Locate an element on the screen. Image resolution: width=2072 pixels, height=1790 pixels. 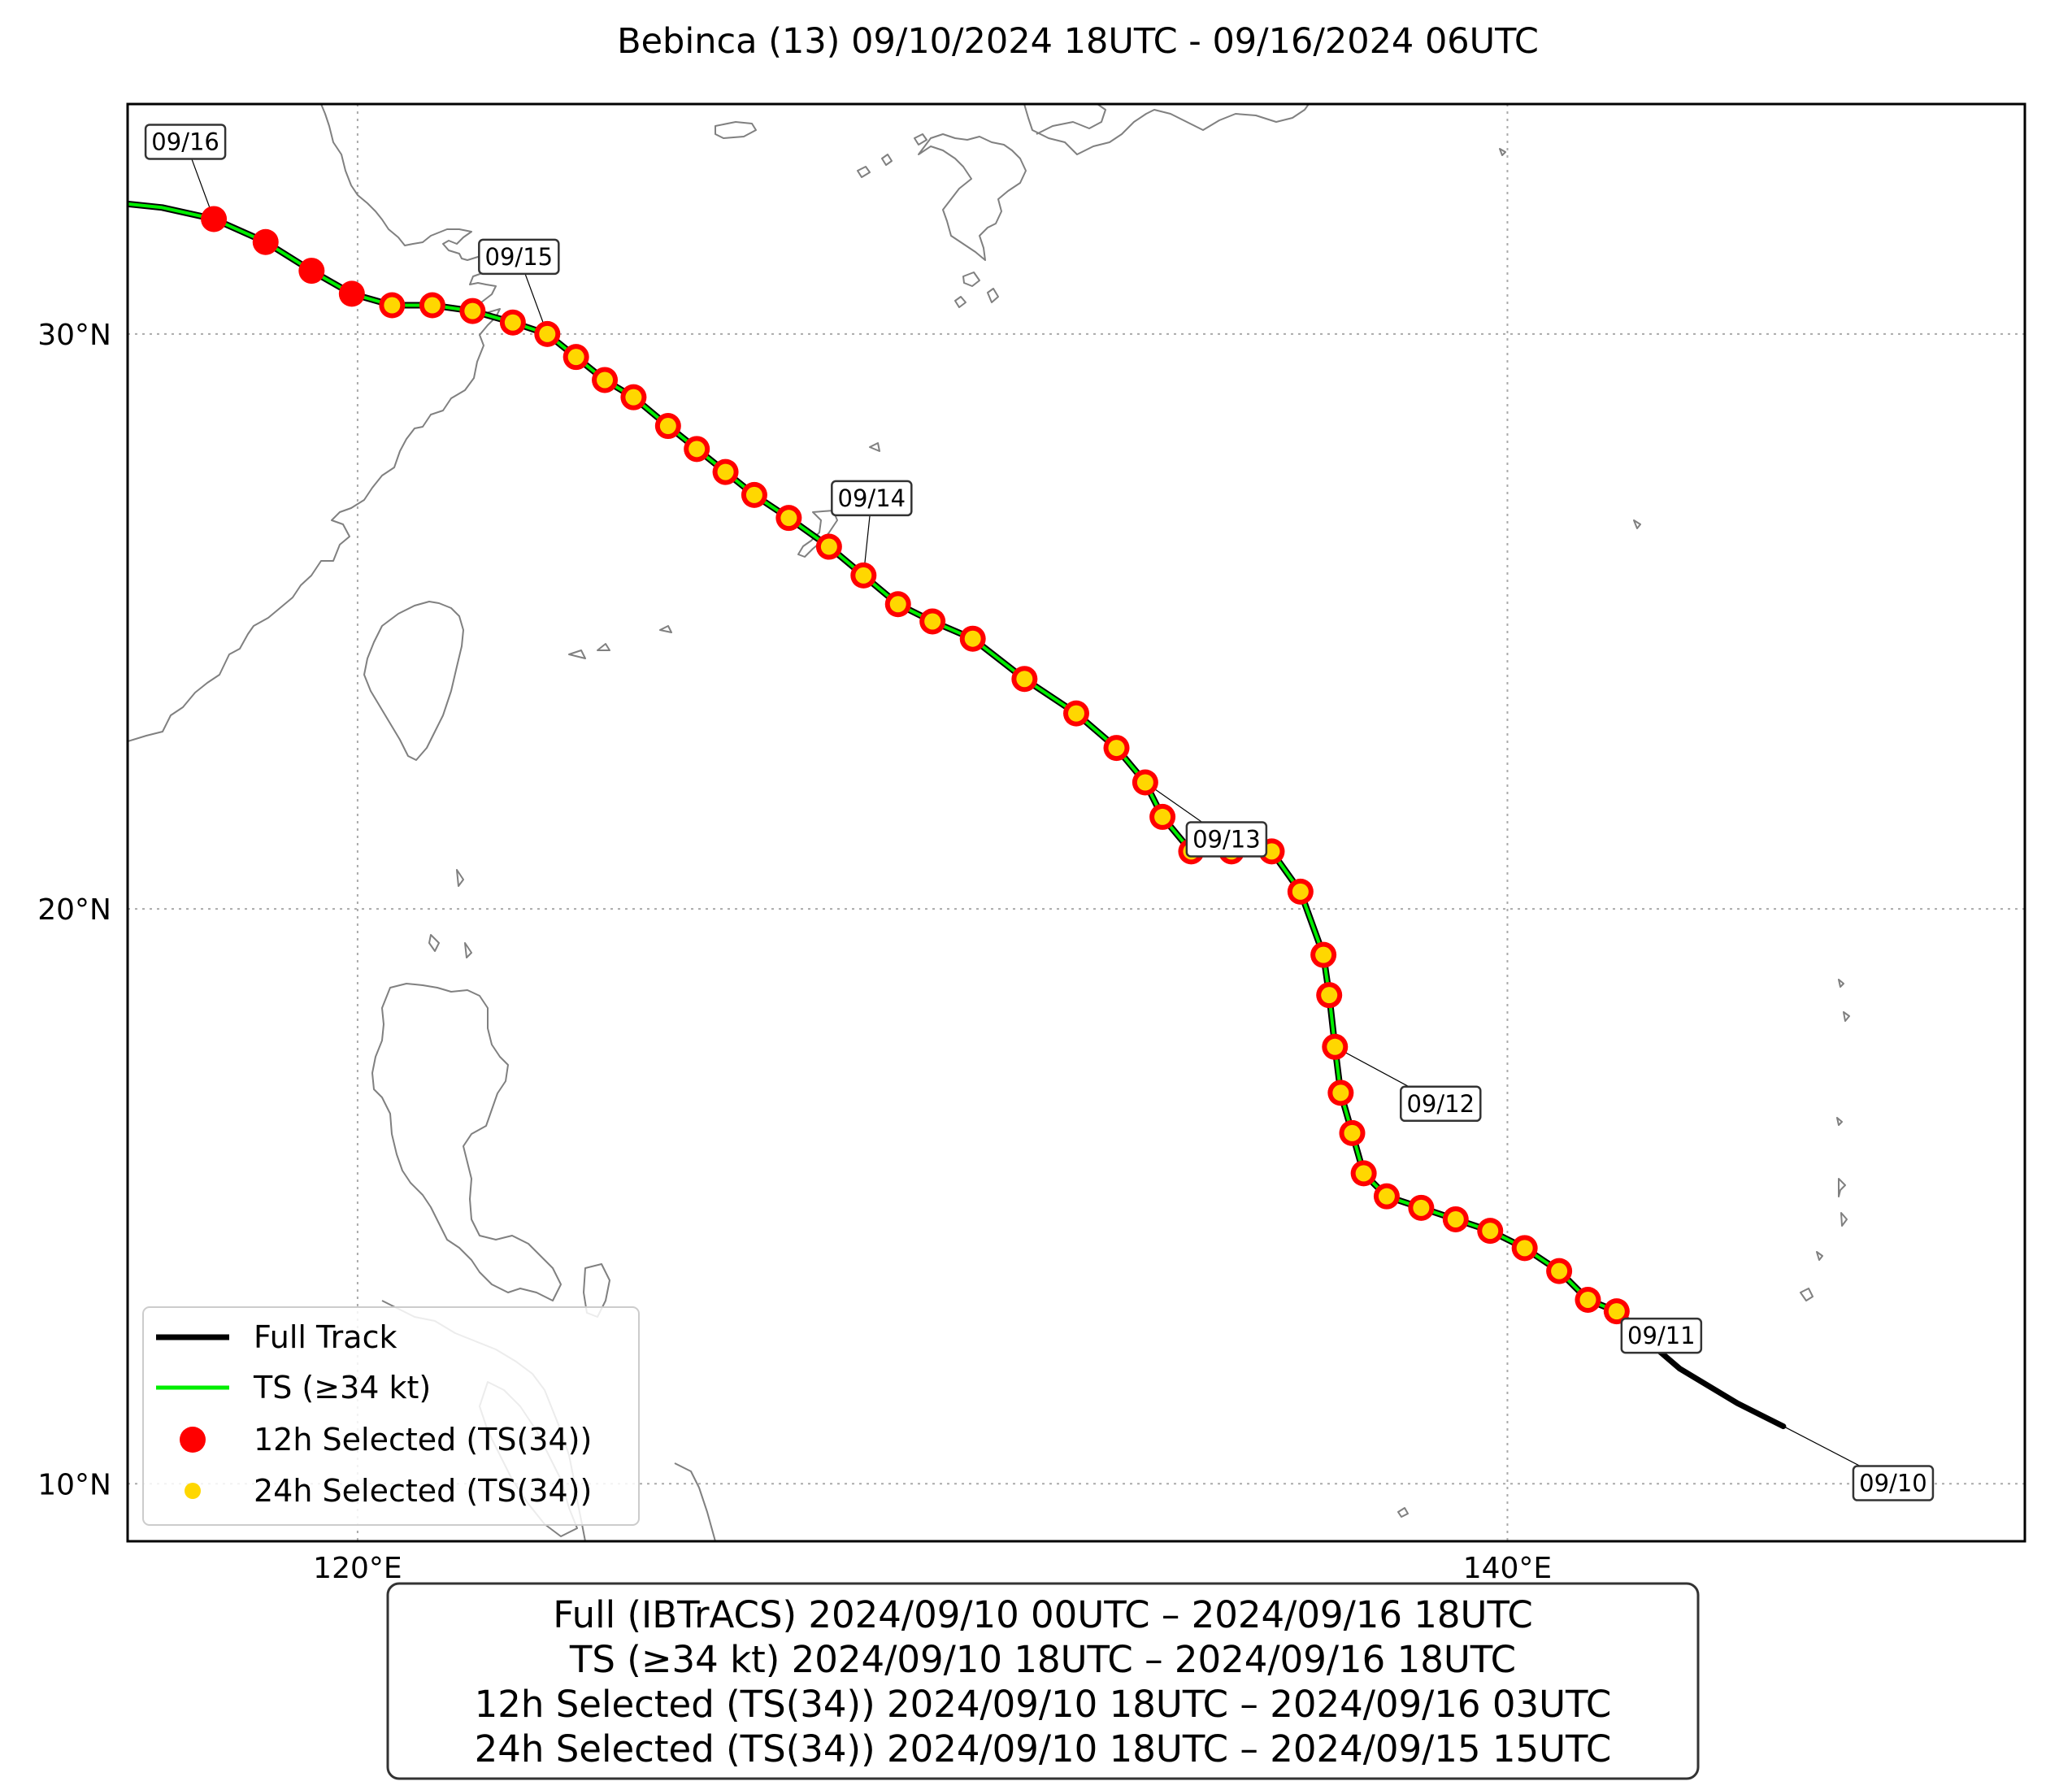
coastline-ryukyu-small is located at coordinates (724, 550).